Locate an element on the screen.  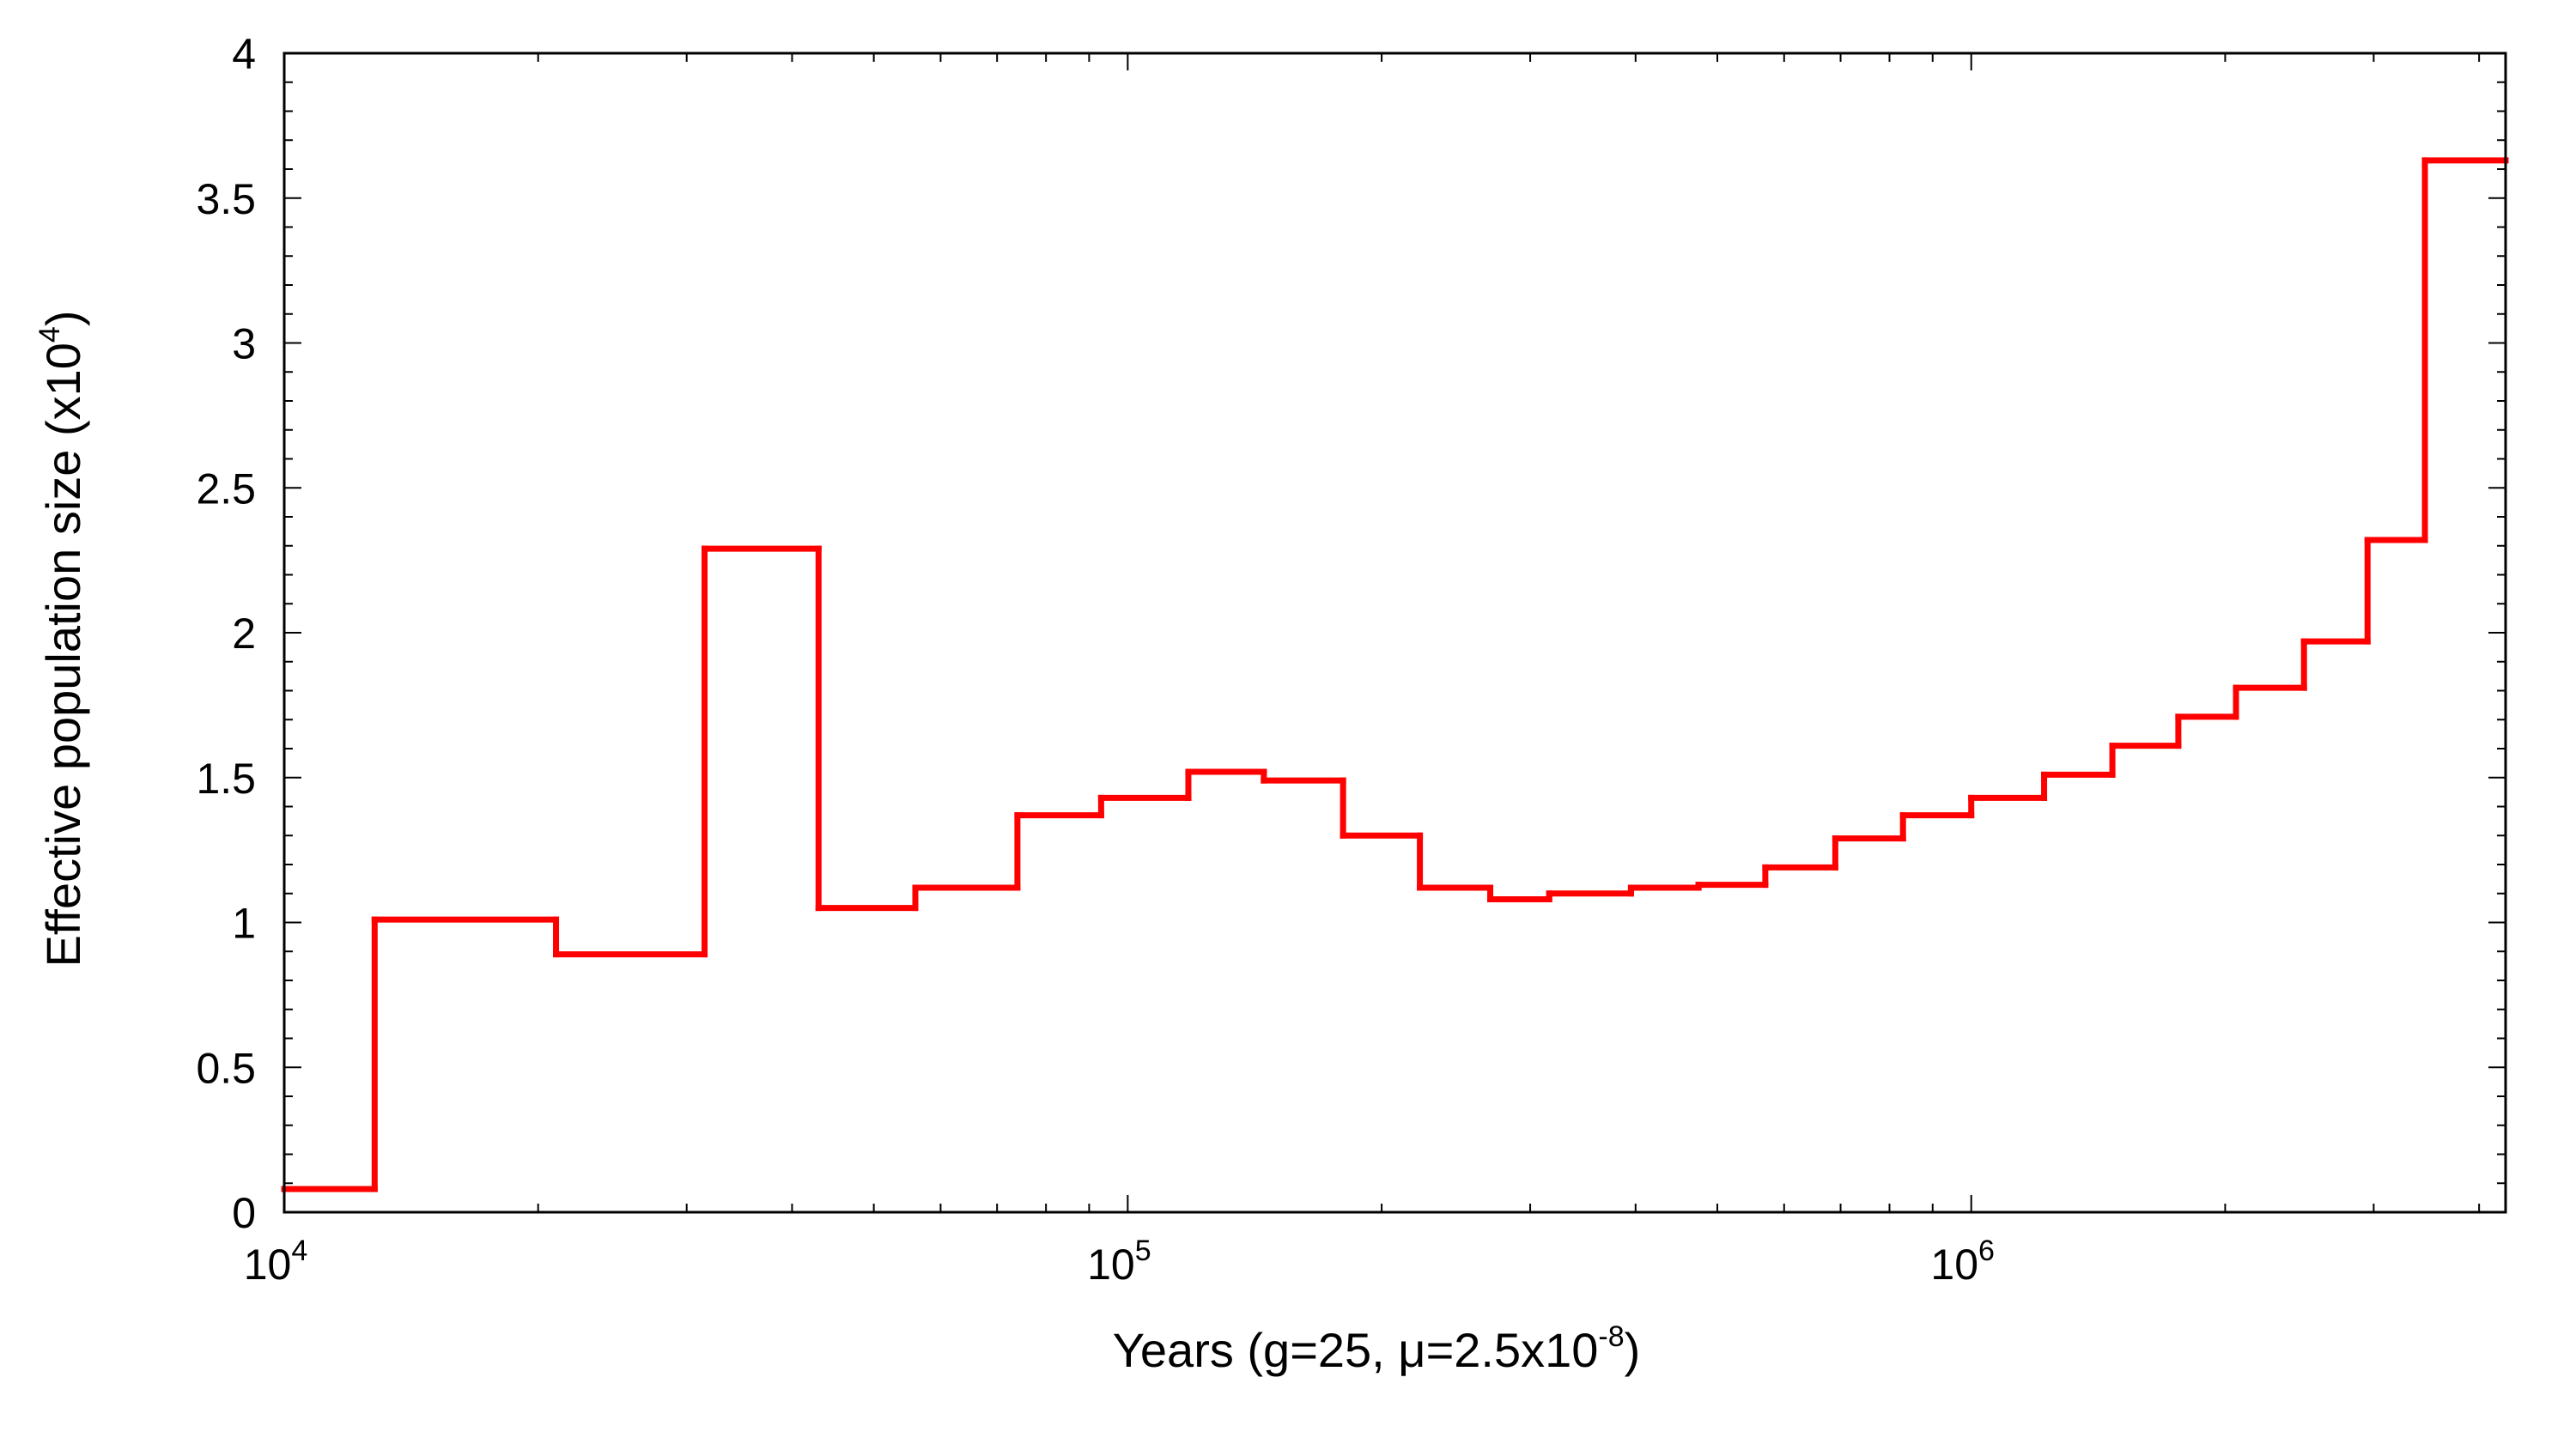
x-tick-label: 10⁴ is located at coordinates (276, 1262).